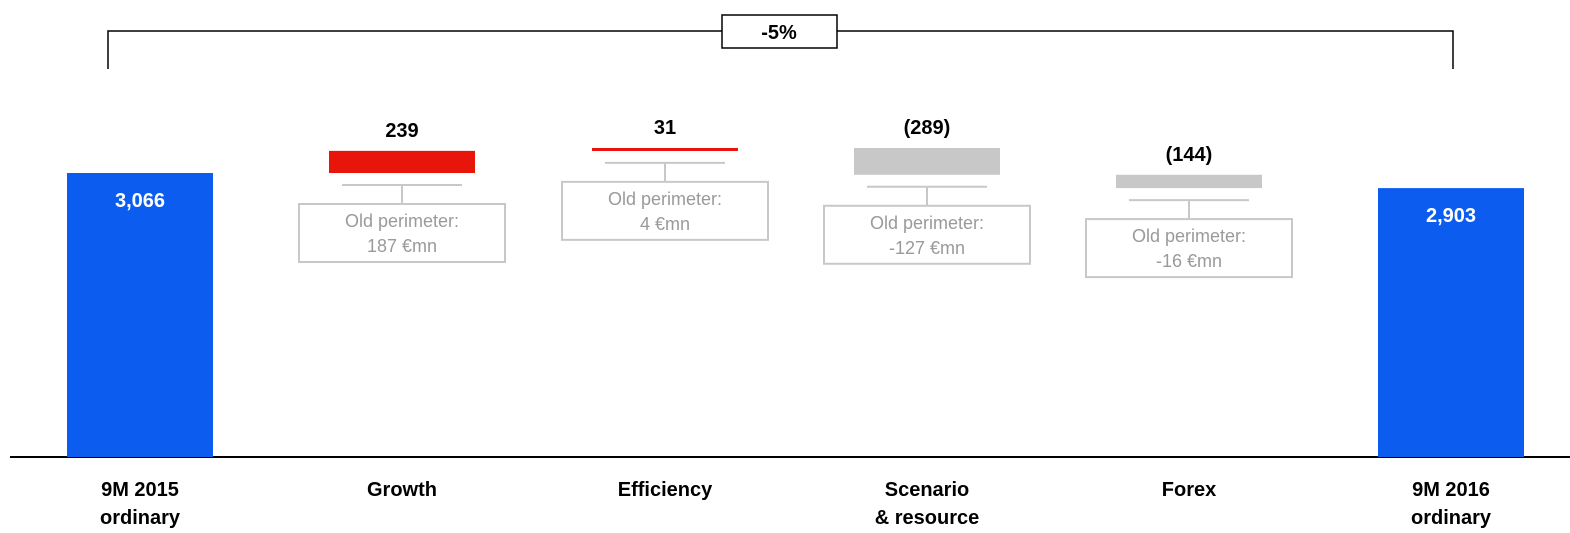 This screenshot has height=533, width=1570. I want to click on category-label-0-1: ordinary, so click(140, 518).